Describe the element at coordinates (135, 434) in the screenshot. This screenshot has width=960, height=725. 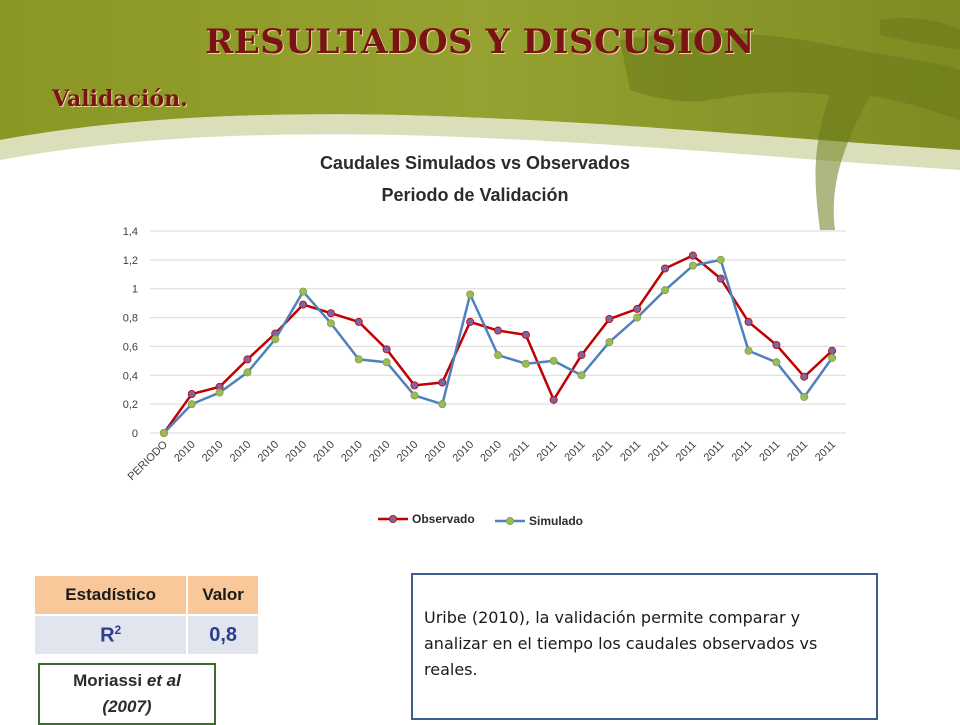
I see `y-tick-label: 0` at that location.